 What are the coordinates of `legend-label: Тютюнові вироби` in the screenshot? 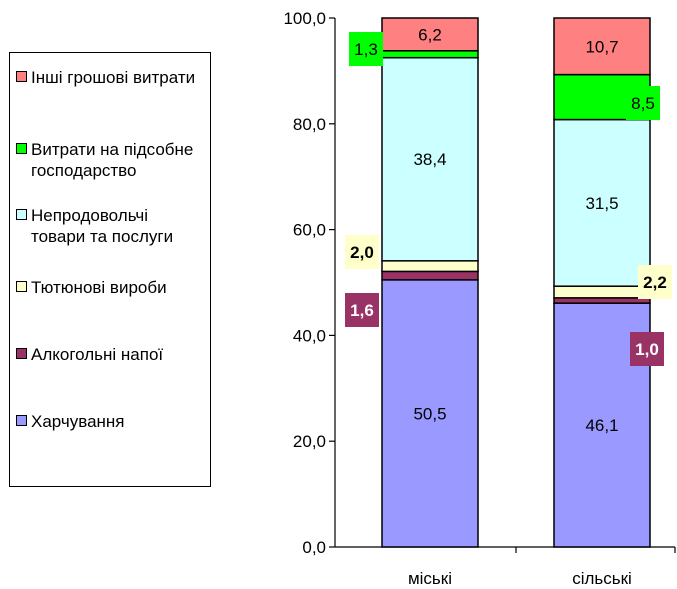 It's located at (99, 287).